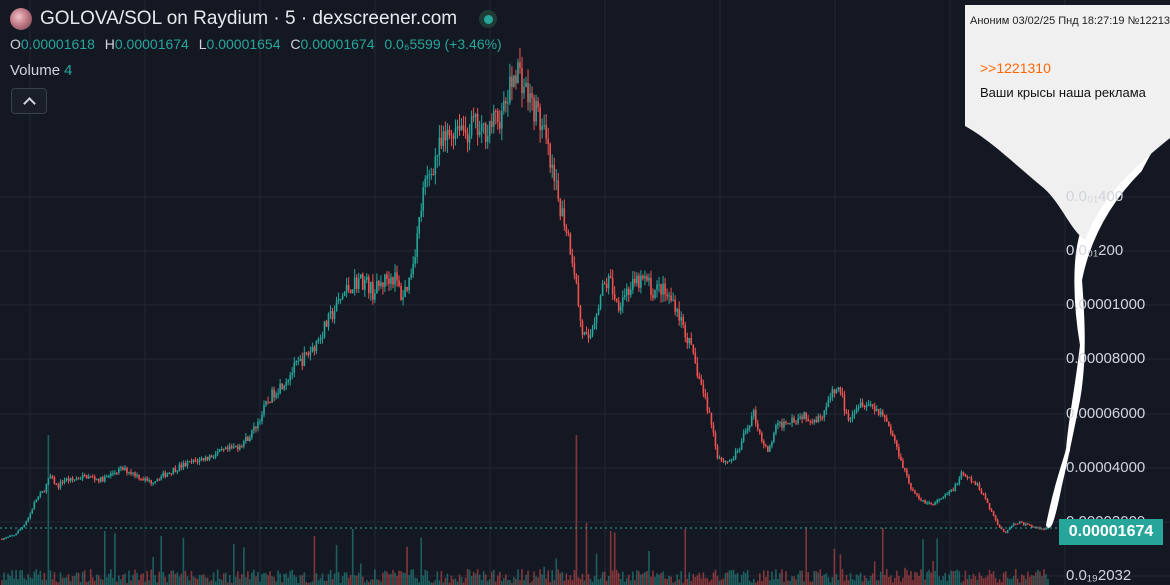 The height and width of the screenshot is (585, 1170). Describe the element at coordinates (1015, 68) in the screenshot. I see `post-reply-link: >>1221310` at that location.